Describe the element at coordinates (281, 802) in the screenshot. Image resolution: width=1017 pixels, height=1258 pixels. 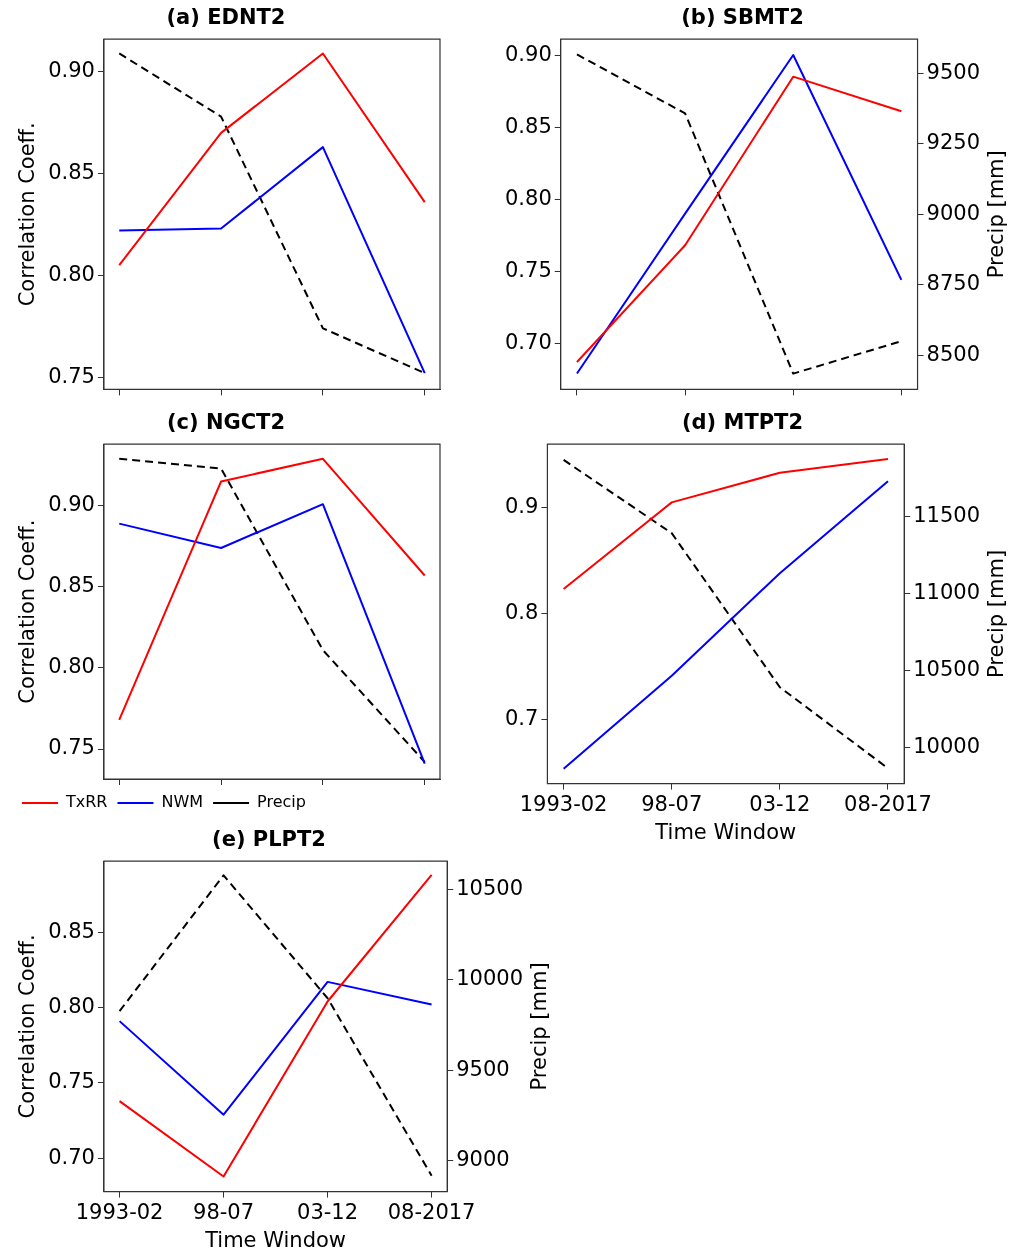
I see `legend-label: Precip` at that location.